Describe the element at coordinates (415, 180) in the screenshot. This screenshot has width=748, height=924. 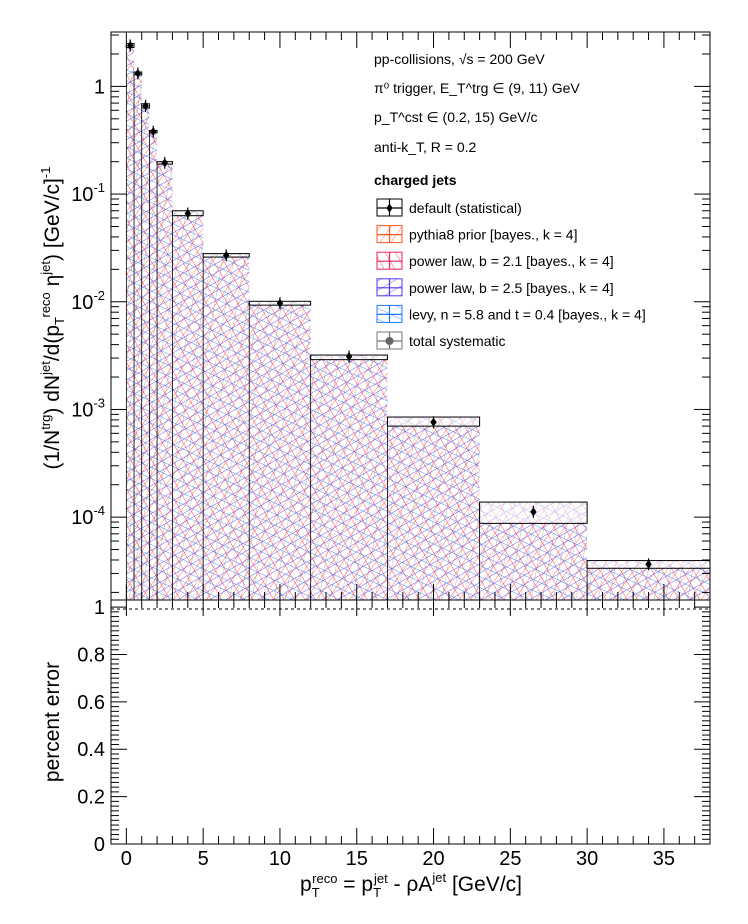
I see `legend-header: charged jets` at that location.